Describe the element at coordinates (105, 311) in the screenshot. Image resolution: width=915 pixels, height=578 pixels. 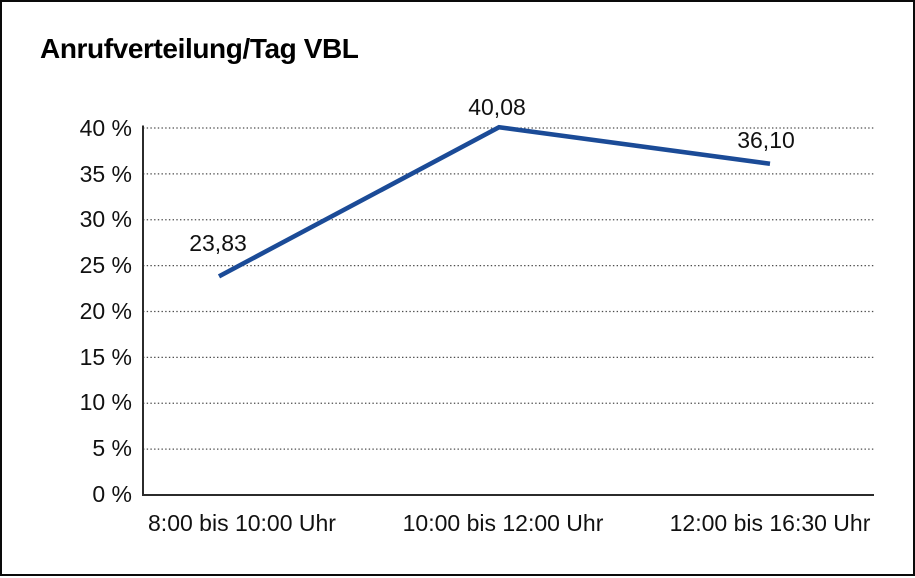
I see `y-tick-label: 20 %` at that location.